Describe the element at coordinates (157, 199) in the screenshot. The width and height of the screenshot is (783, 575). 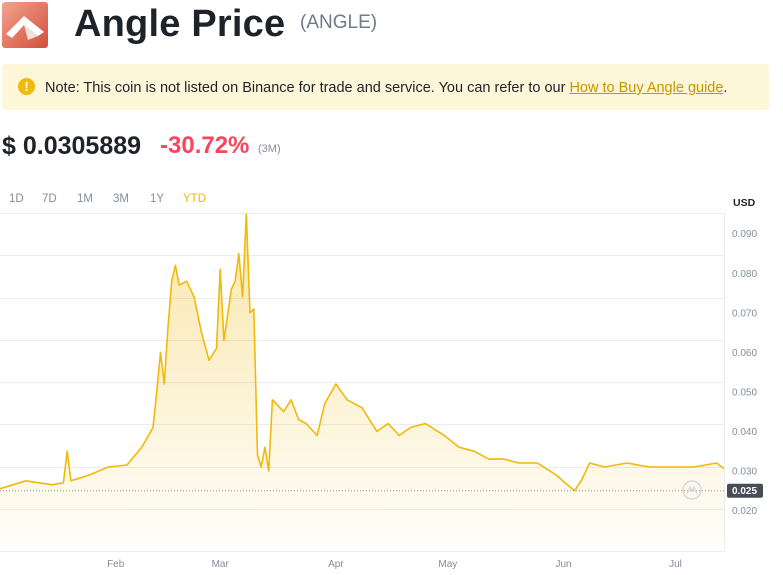
I see `range-1y: 1Y` at that location.